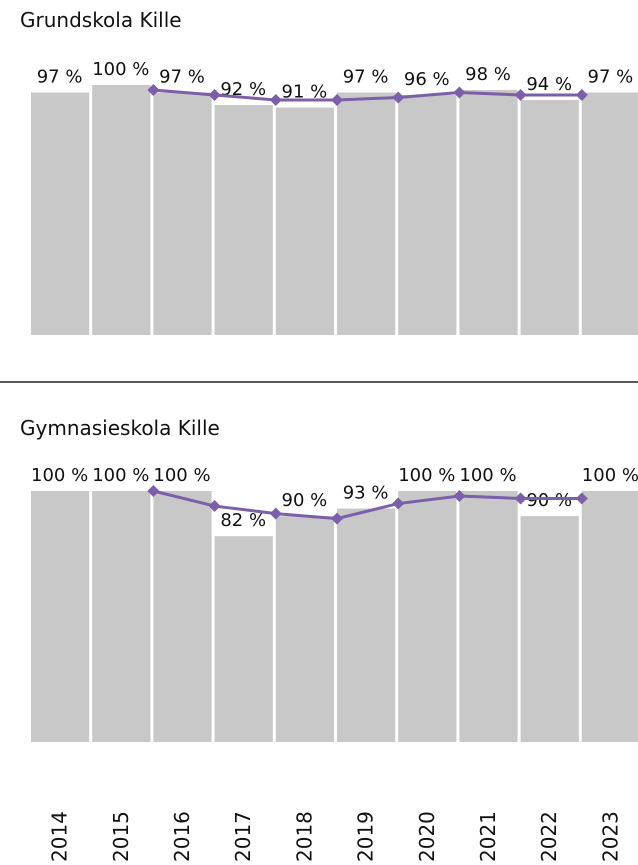 The height and width of the screenshot is (865, 638). I want to click on value-label: 82 %, so click(243, 520).